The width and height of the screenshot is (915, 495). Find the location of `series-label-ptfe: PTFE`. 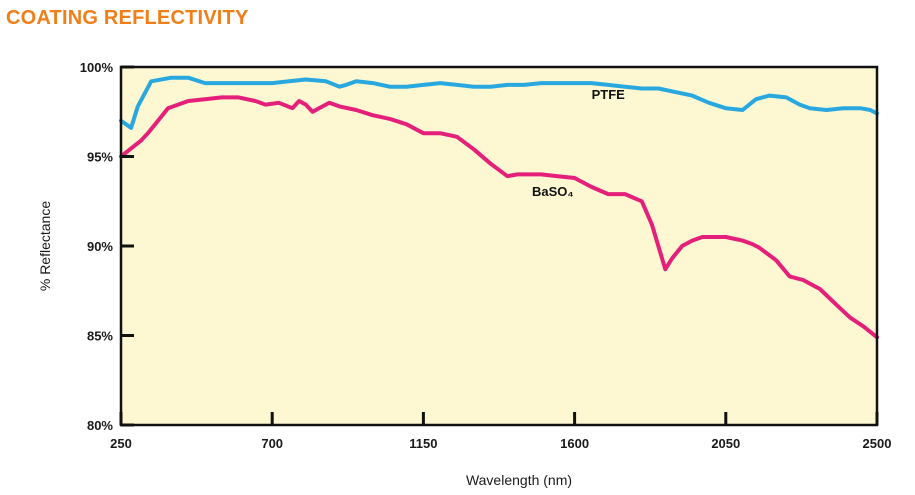

series-label-ptfe: PTFE is located at coordinates (609, 94).